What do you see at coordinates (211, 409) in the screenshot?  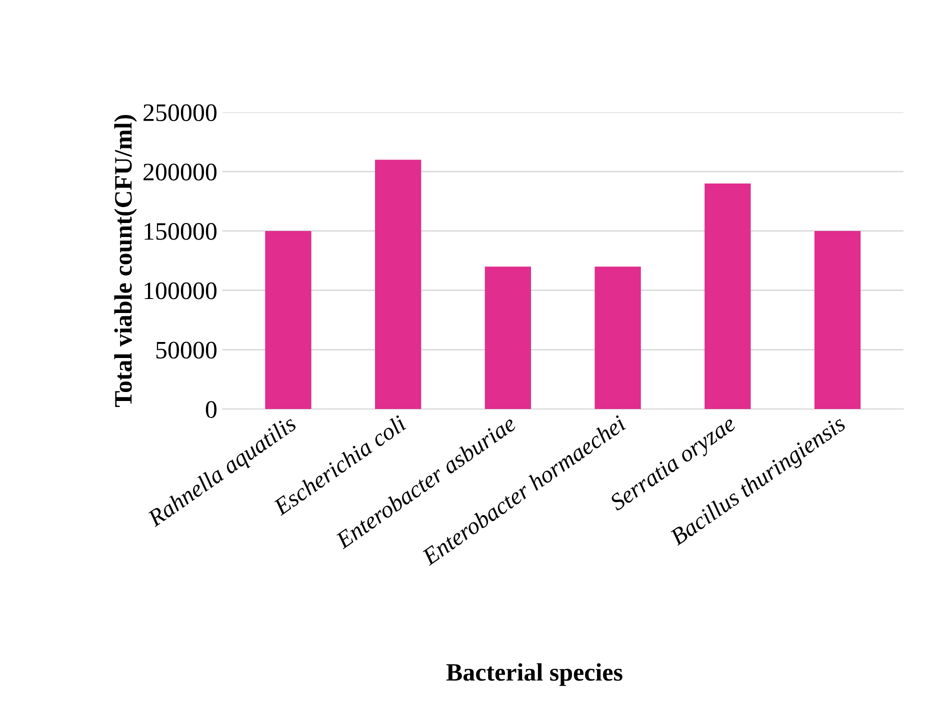 I see `y-tick-label: 0` at bounding box center [211, 409].